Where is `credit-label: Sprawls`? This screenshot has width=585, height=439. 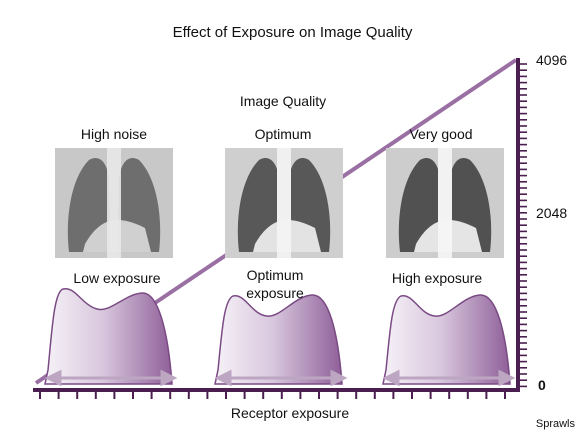
credit-label: Sprawls is located at coordinates (555, 424).